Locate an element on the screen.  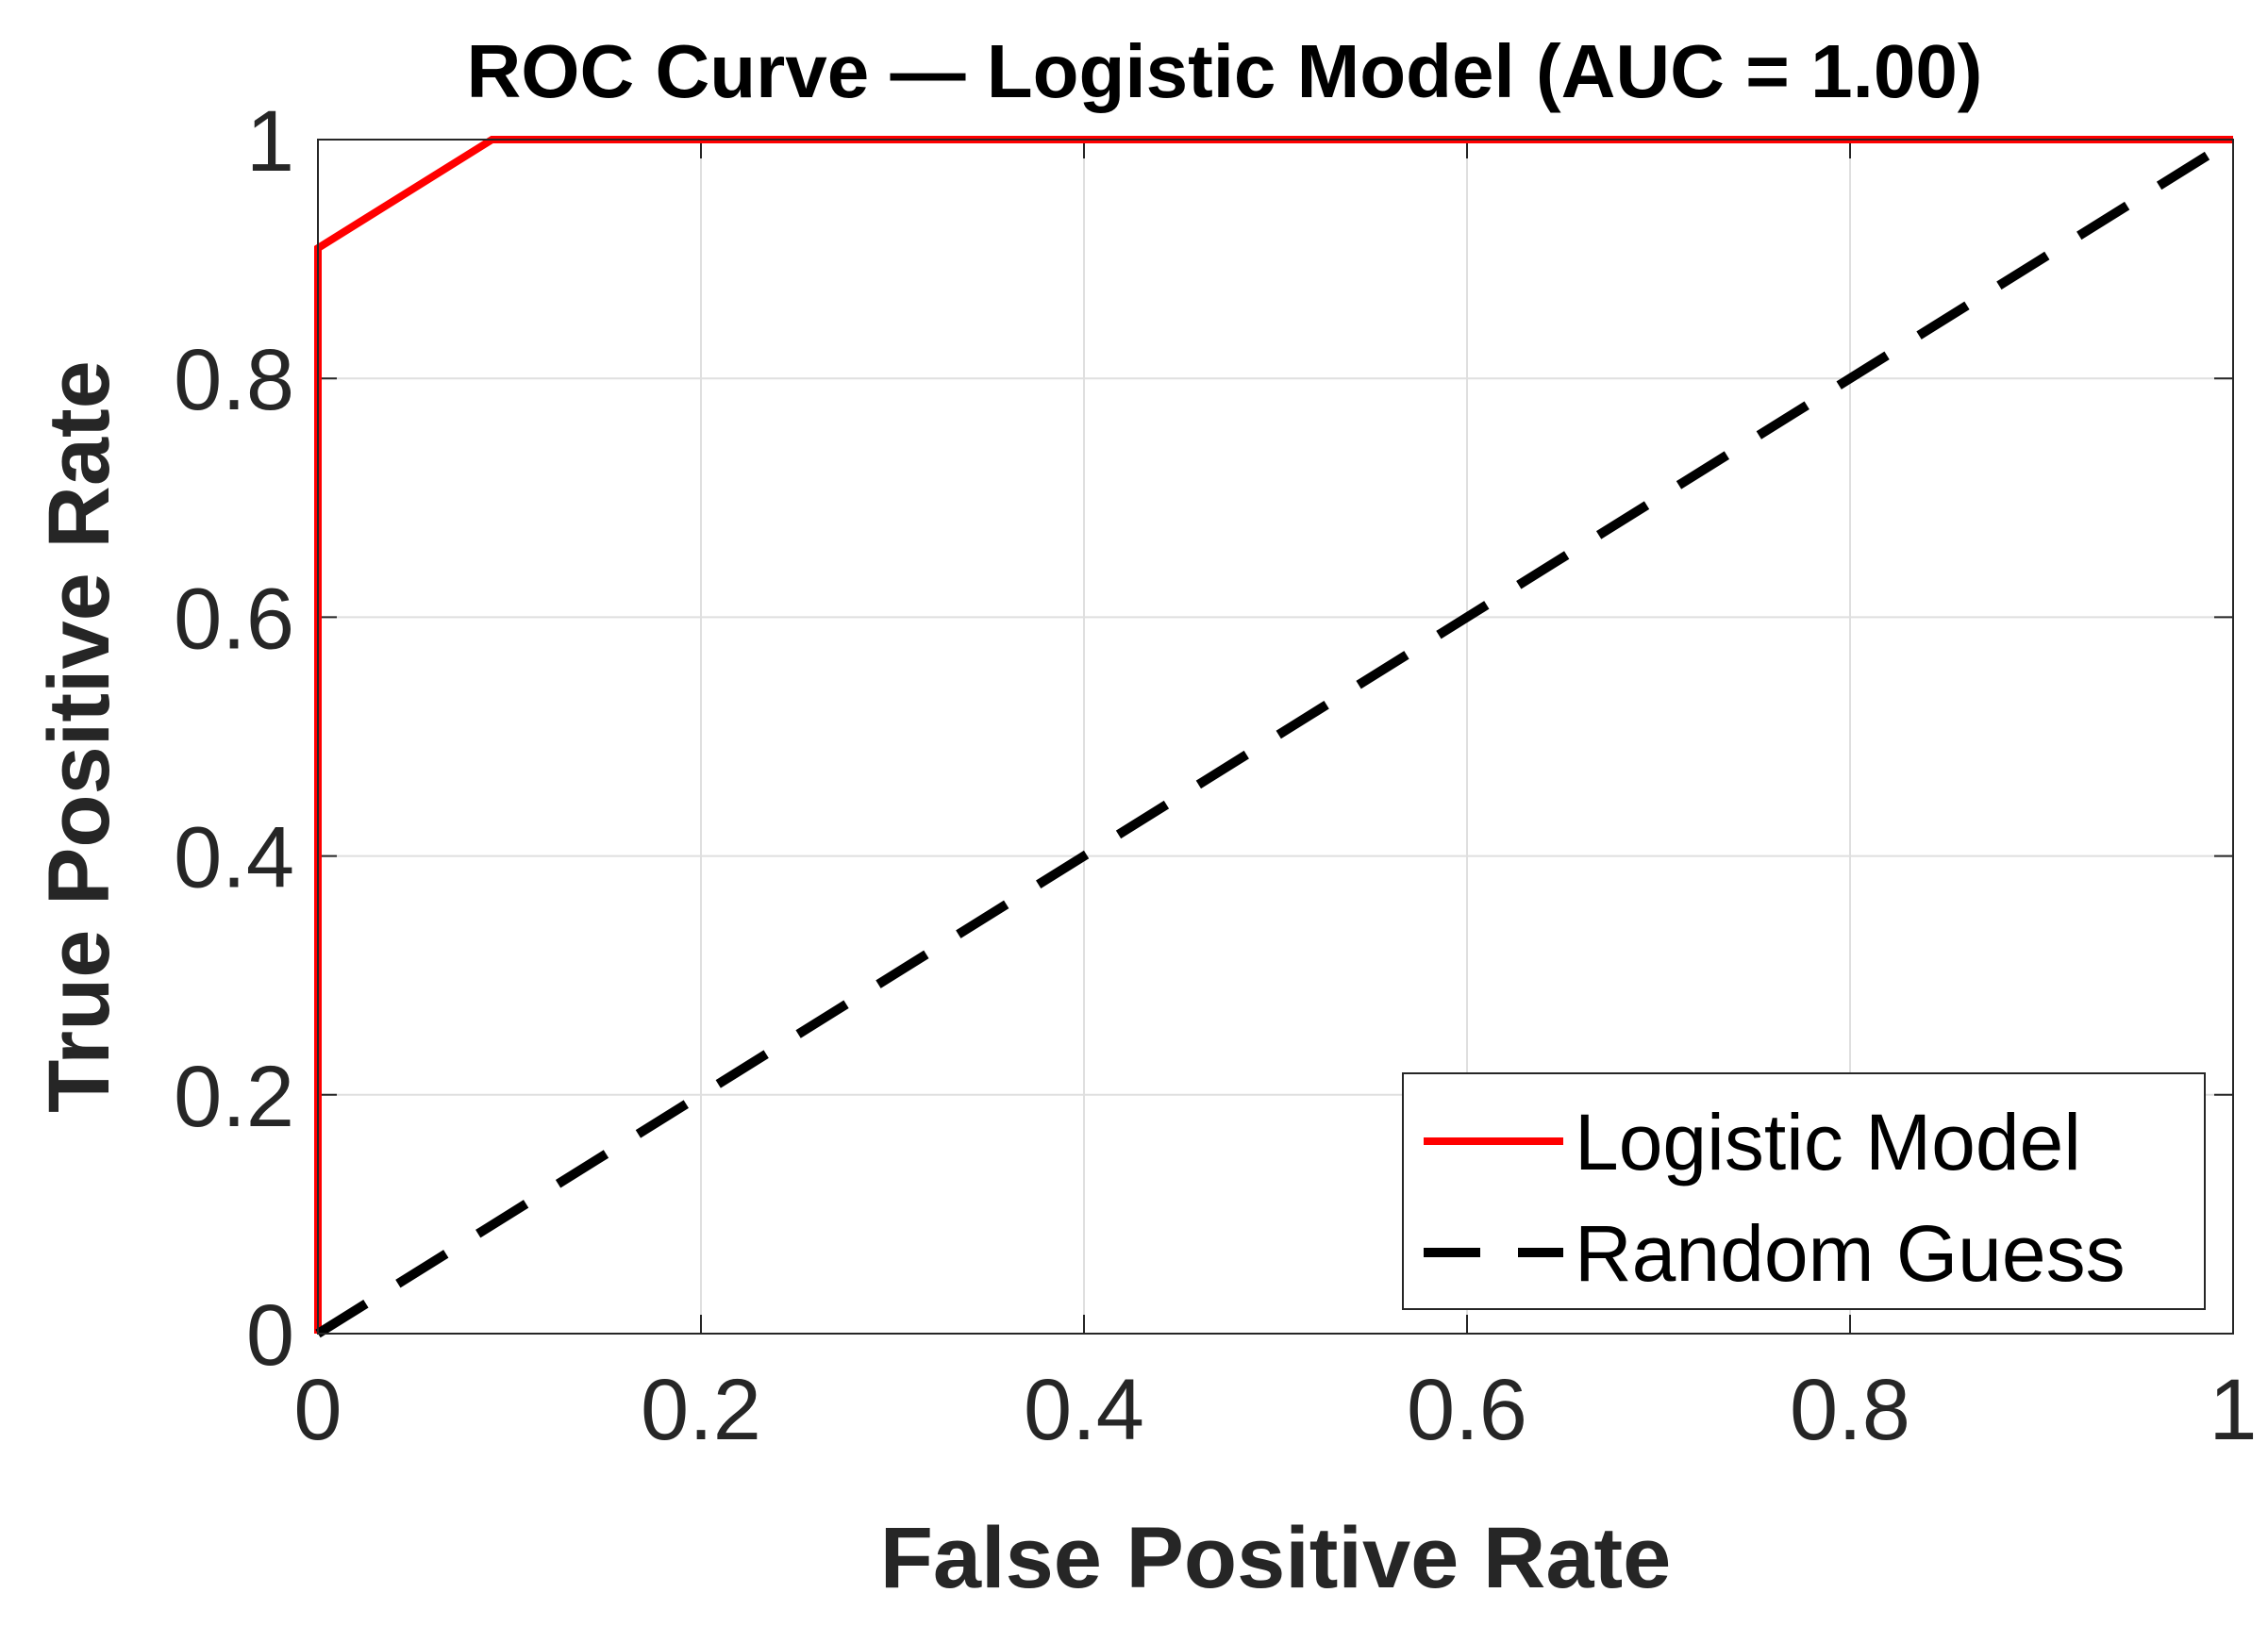
legend-label-logistic-model: Logistic Model is located at coordinates (1828, 1142).